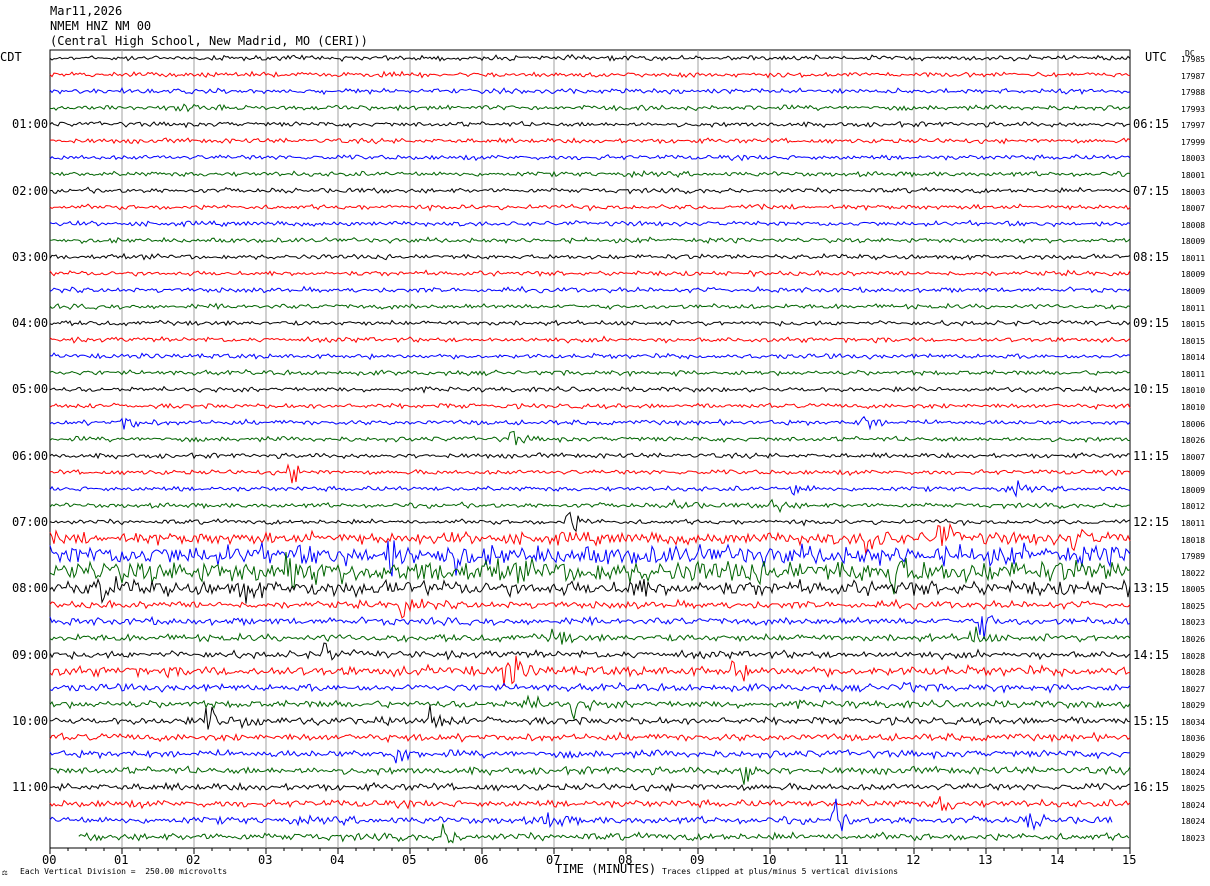 This screenshot has width=1210, height=886. I want to click on x-tick-label: 00, so click(49, 860).